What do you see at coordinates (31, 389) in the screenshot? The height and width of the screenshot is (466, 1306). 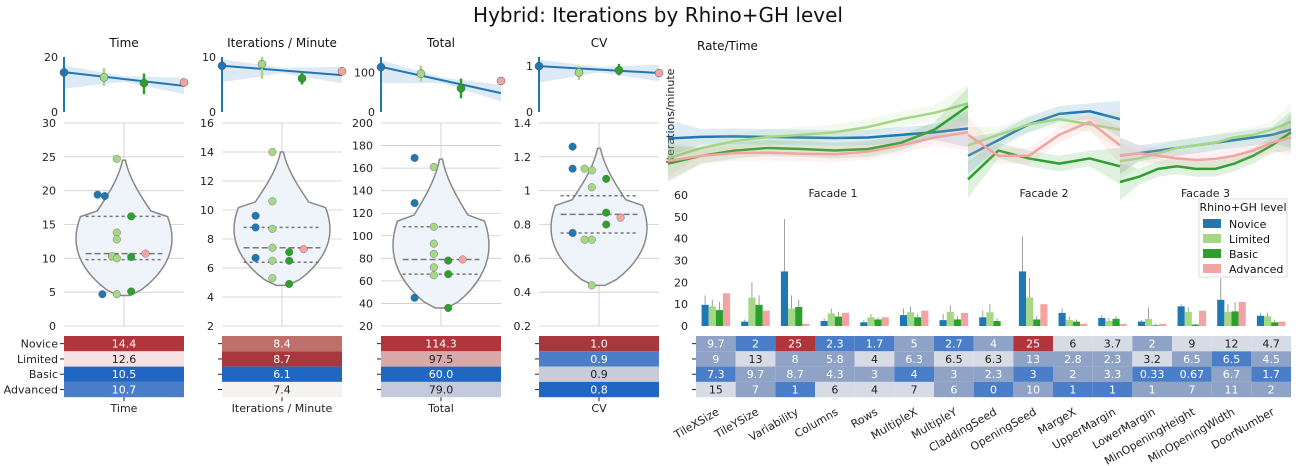 I see `heat-row-label: Advanced` at bounding box center [31, 389].